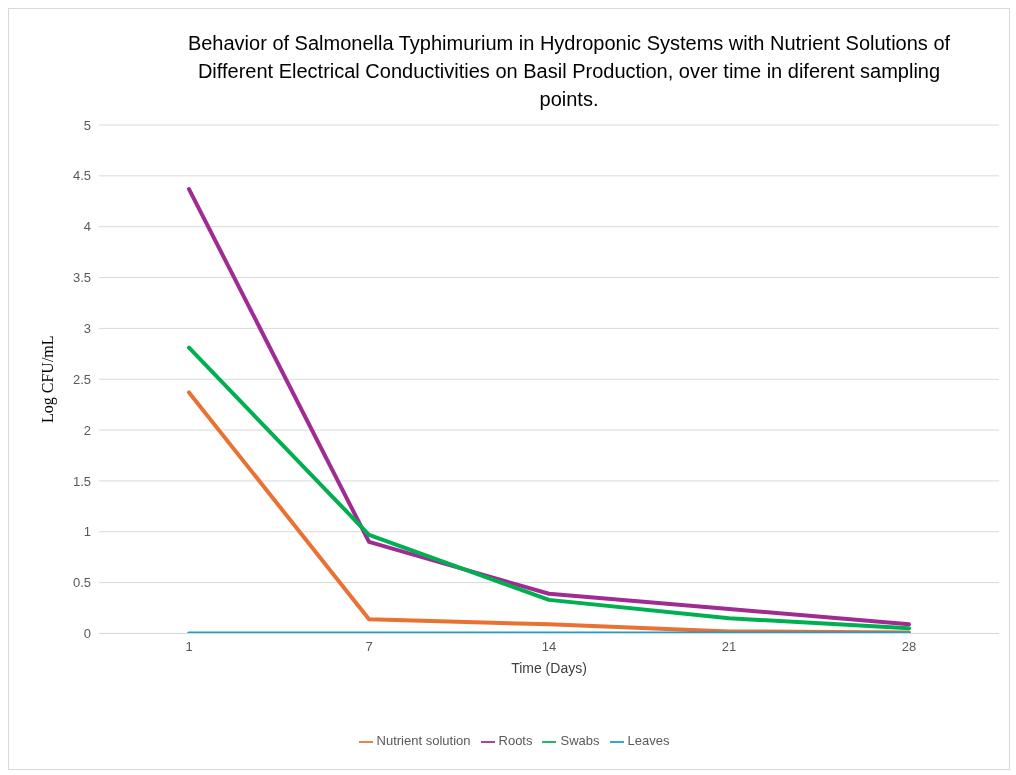  What do you see at coordinates (81, 481) in the screenshot?
I see `y-tick-label: 1.5` at bounding box center [81, 481].